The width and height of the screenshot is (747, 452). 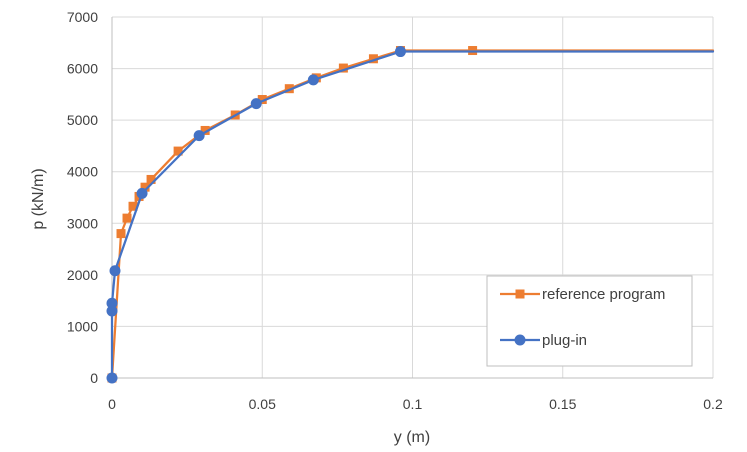 What do you see at coordinates (603, 294) in the screenshot?
I see `legend-label-reference-program: reference program` at bounding box center [603, 294].